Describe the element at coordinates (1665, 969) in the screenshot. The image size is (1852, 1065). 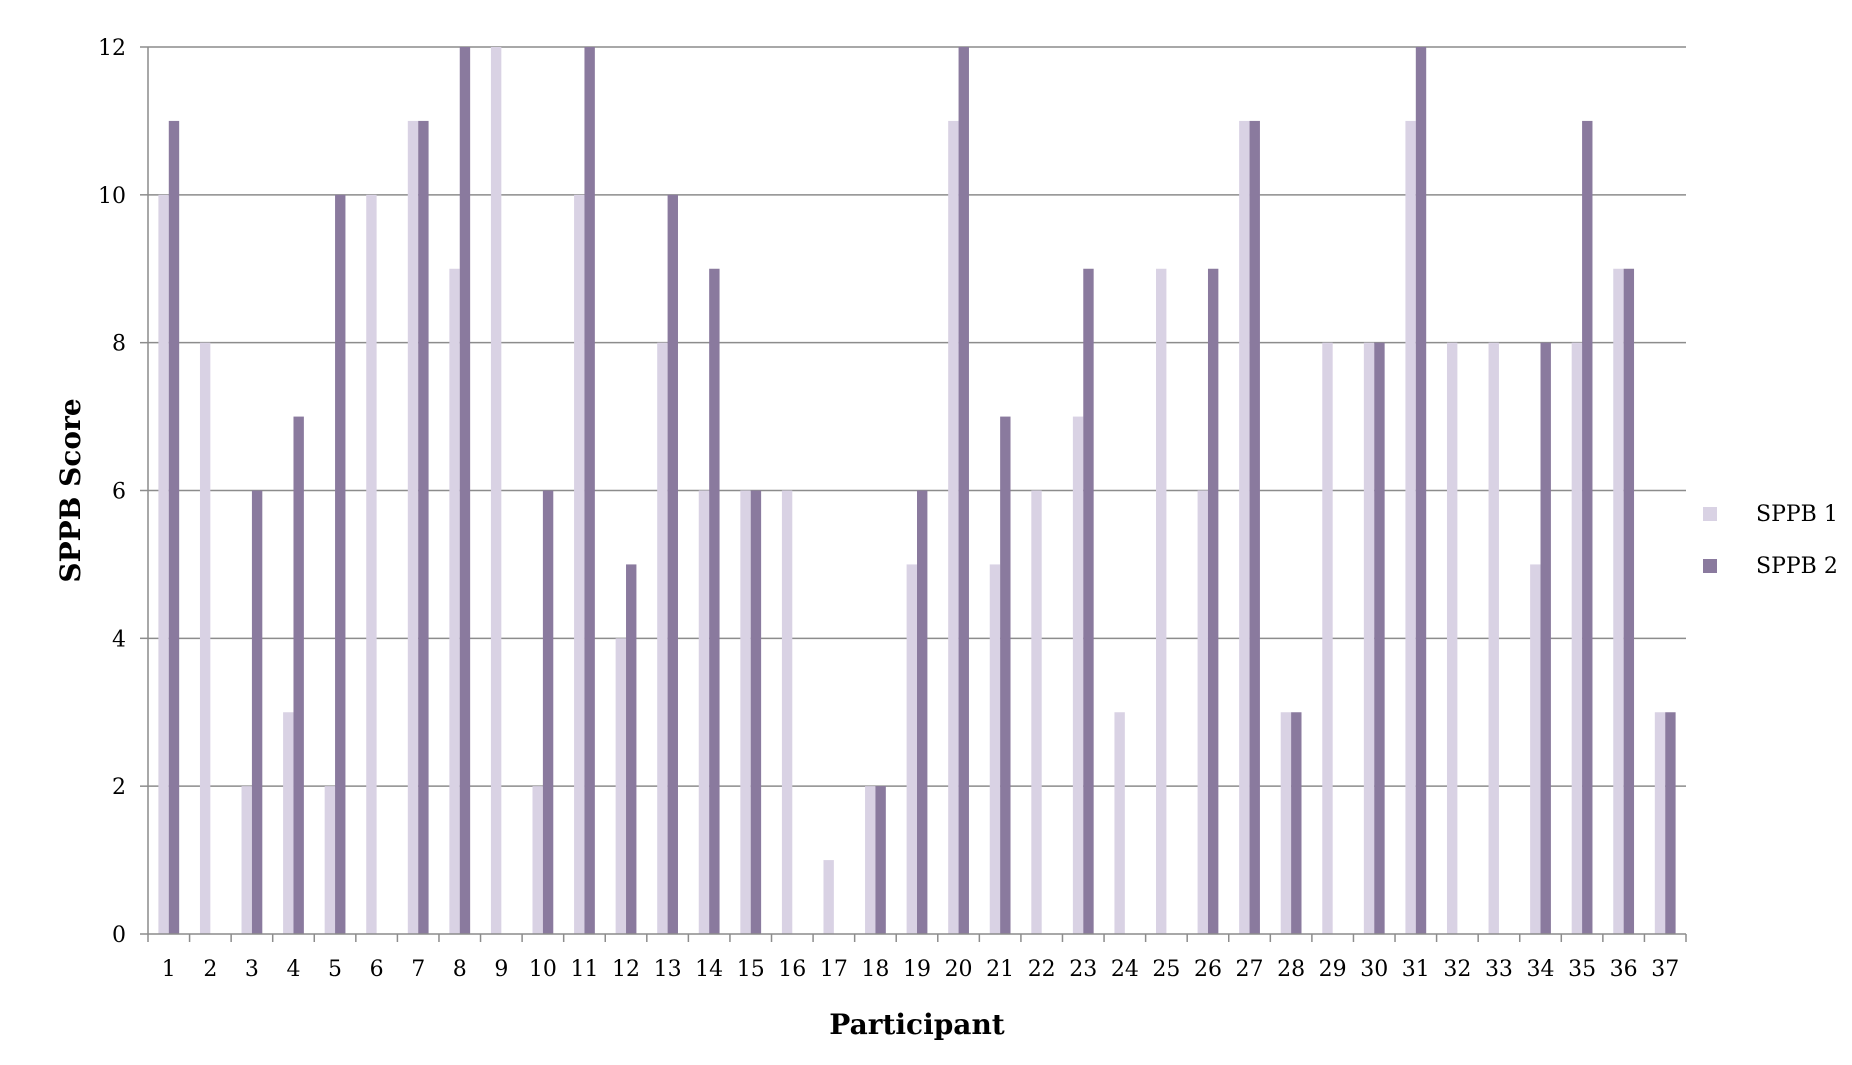
I see `x-tick-label-37: 37` at that location.